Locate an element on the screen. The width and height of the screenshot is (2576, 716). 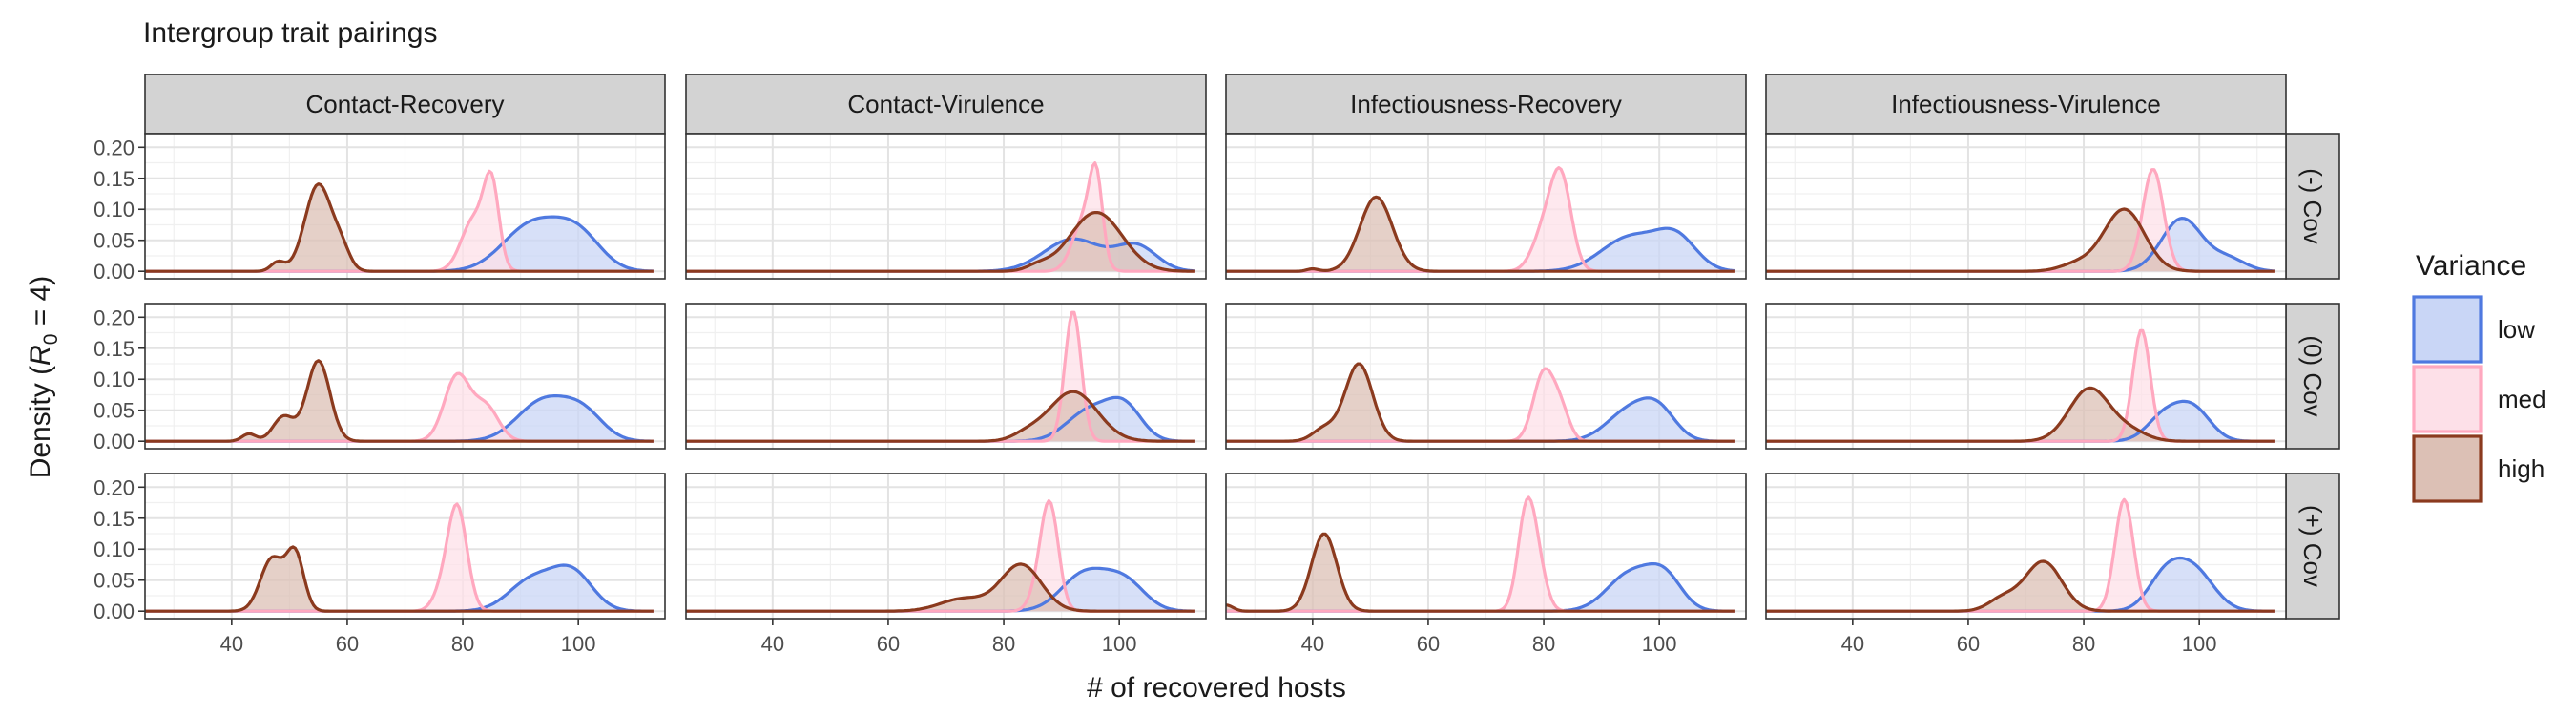
y-axis-label-r: R is located at coordinates (40, 355).